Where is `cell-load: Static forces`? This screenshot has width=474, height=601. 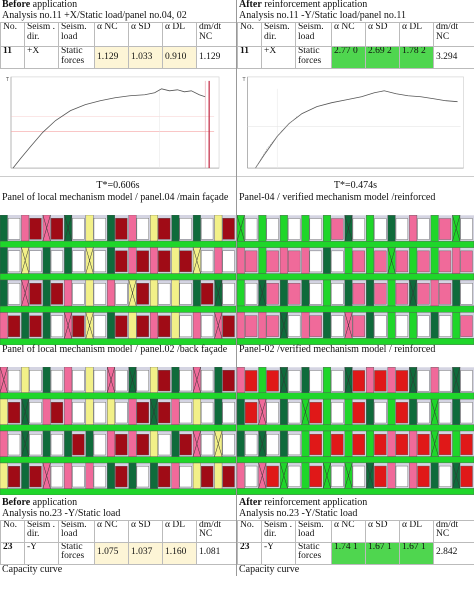 cell-load: Static forces is located at coordinates (313, 57).